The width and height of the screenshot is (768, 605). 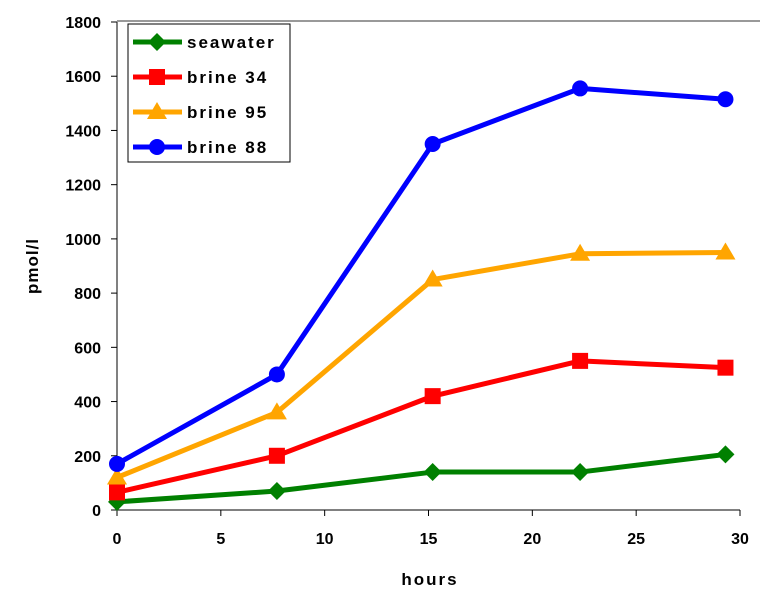 I want to click on y-tick-label: 1400, so click(x=83, y=131).